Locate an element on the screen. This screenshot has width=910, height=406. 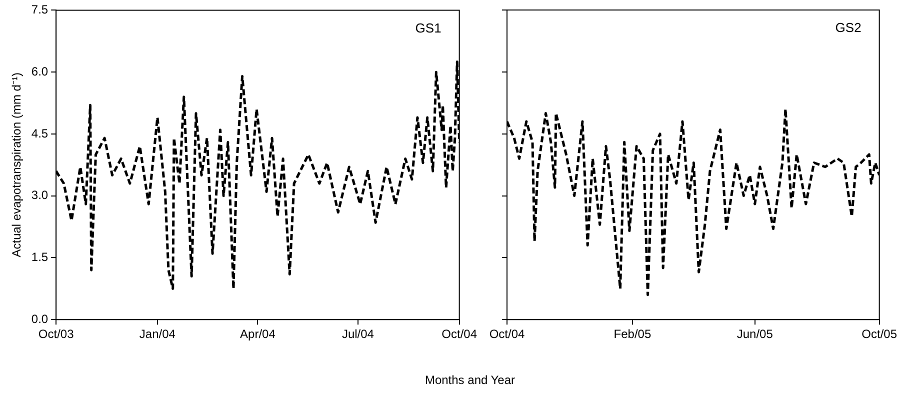
x-tick-label: Apr/04 is located at coordinates (258, 334).